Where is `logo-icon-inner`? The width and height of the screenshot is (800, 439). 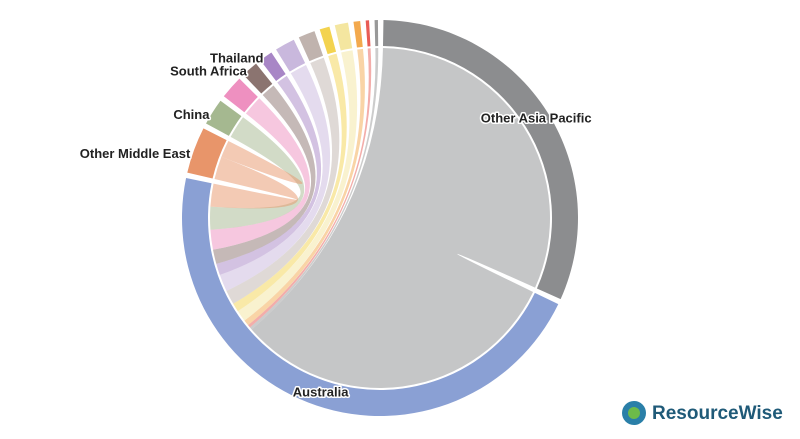 logo-icon-inner is located at coordinates (634, 413).